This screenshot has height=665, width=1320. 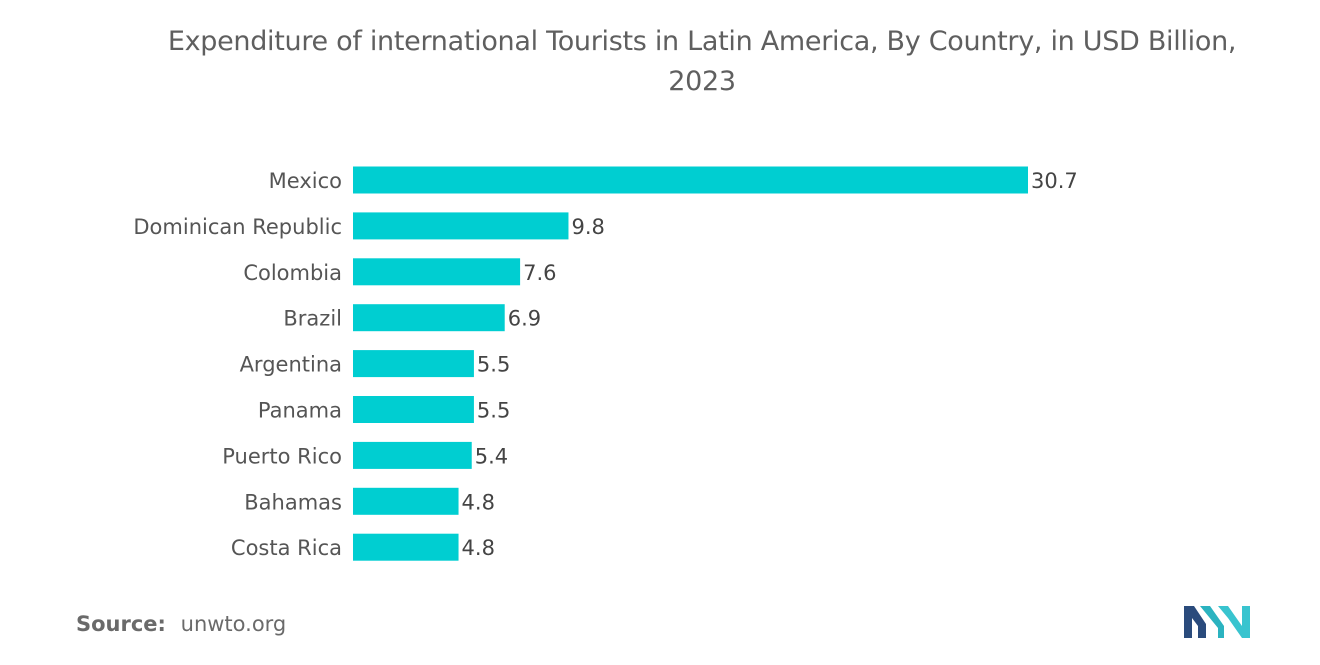 What do you see at coordinates (1054, 181) in the screenshot?
I see `value-label: 30.7` at bounding box center [1054, 181].